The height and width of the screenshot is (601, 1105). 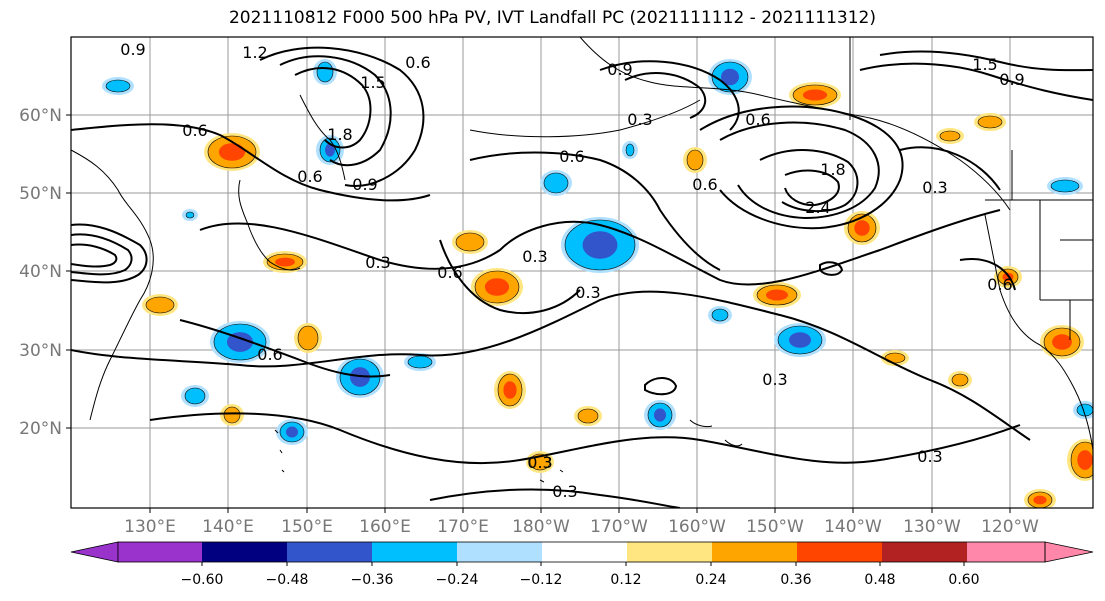 I want to click on lon-label: 160°W, so click(x=697, y=527).